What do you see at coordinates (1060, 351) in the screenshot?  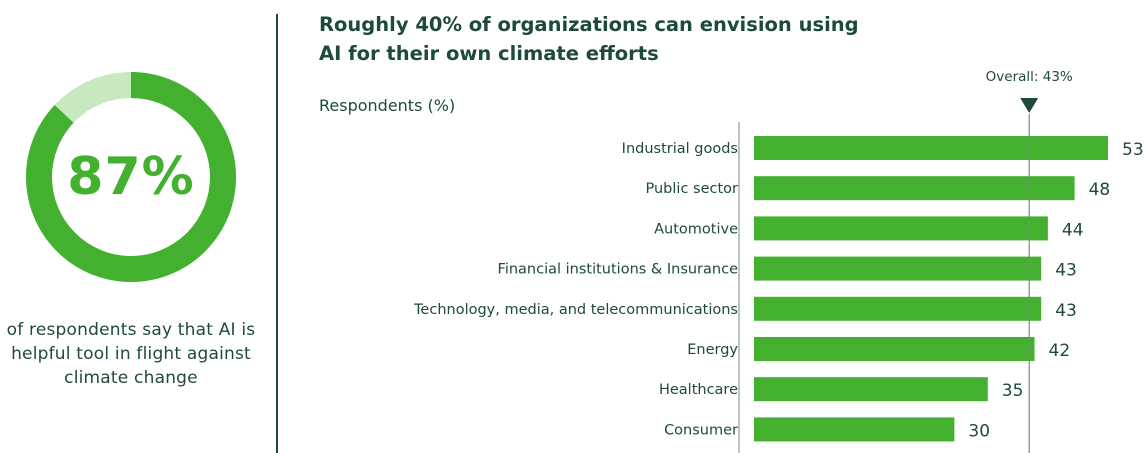 I see `data-label: 42` at bounding box center [1060, 351].